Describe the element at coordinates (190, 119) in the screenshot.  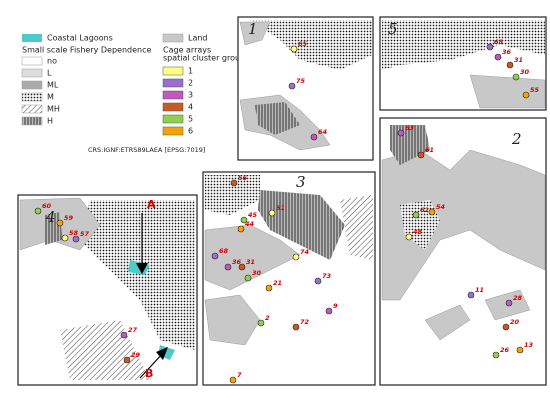
I see `legend-label: 5` at that location.